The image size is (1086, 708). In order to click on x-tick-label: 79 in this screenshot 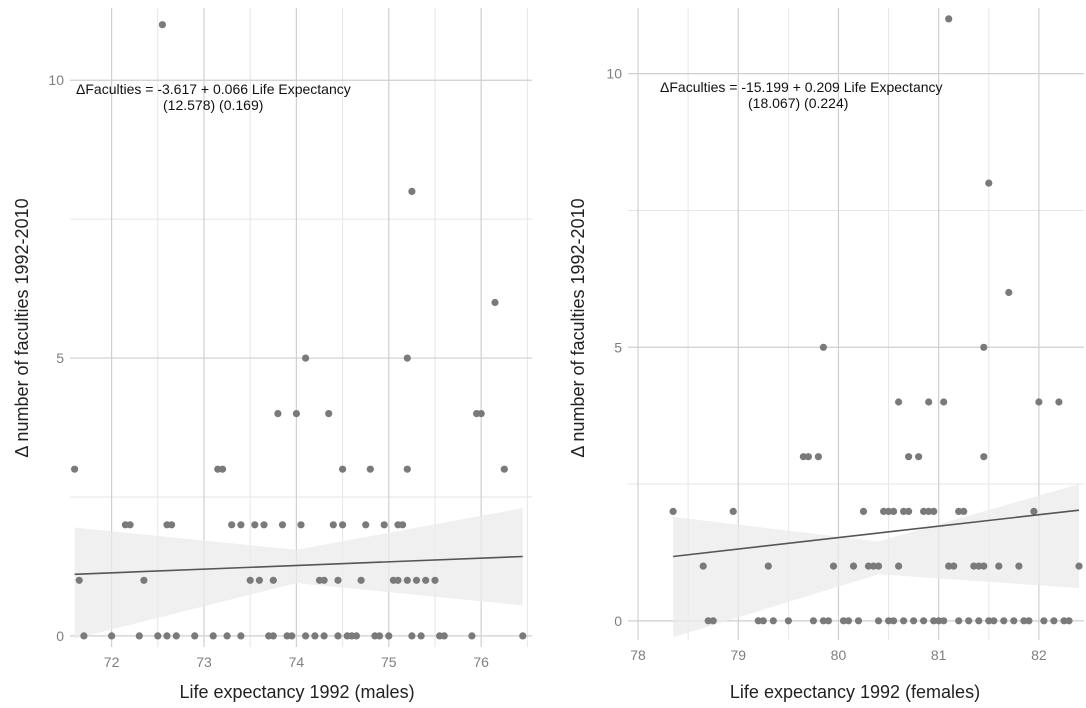, I will do `click(738, 655)`.